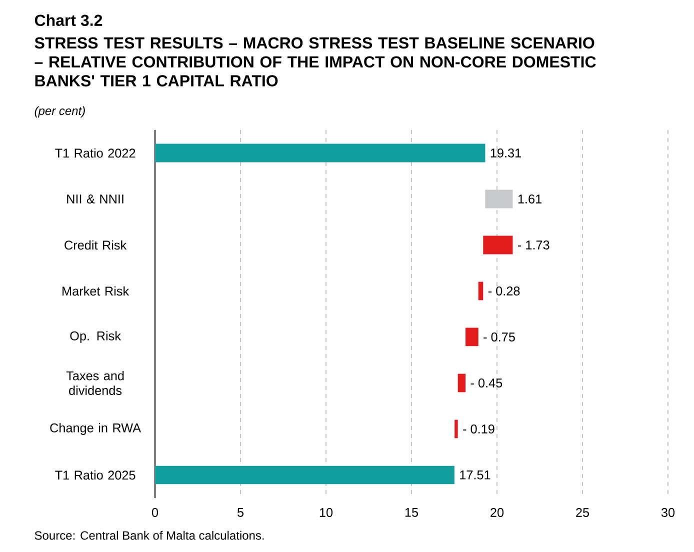 This screenshot has width=694, height=552. Describe the element at coordinates (95, 383) in the screenshot. I see `y-tick-label: Taxes and dividends` at that location.